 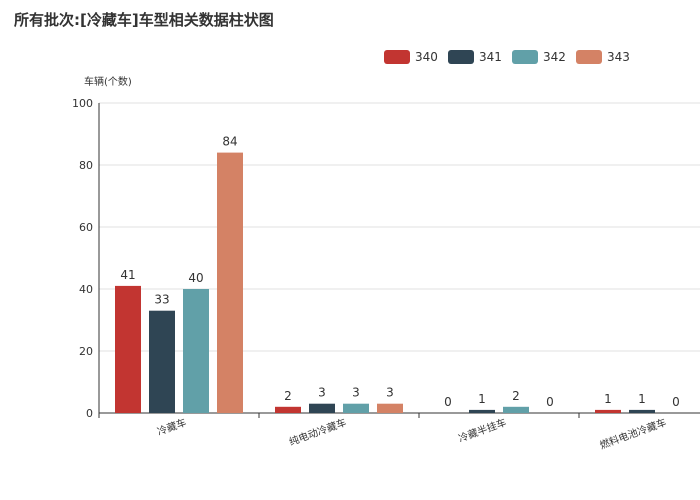 I want to click on y-tick-label: 80, so click(x=86, y=165).